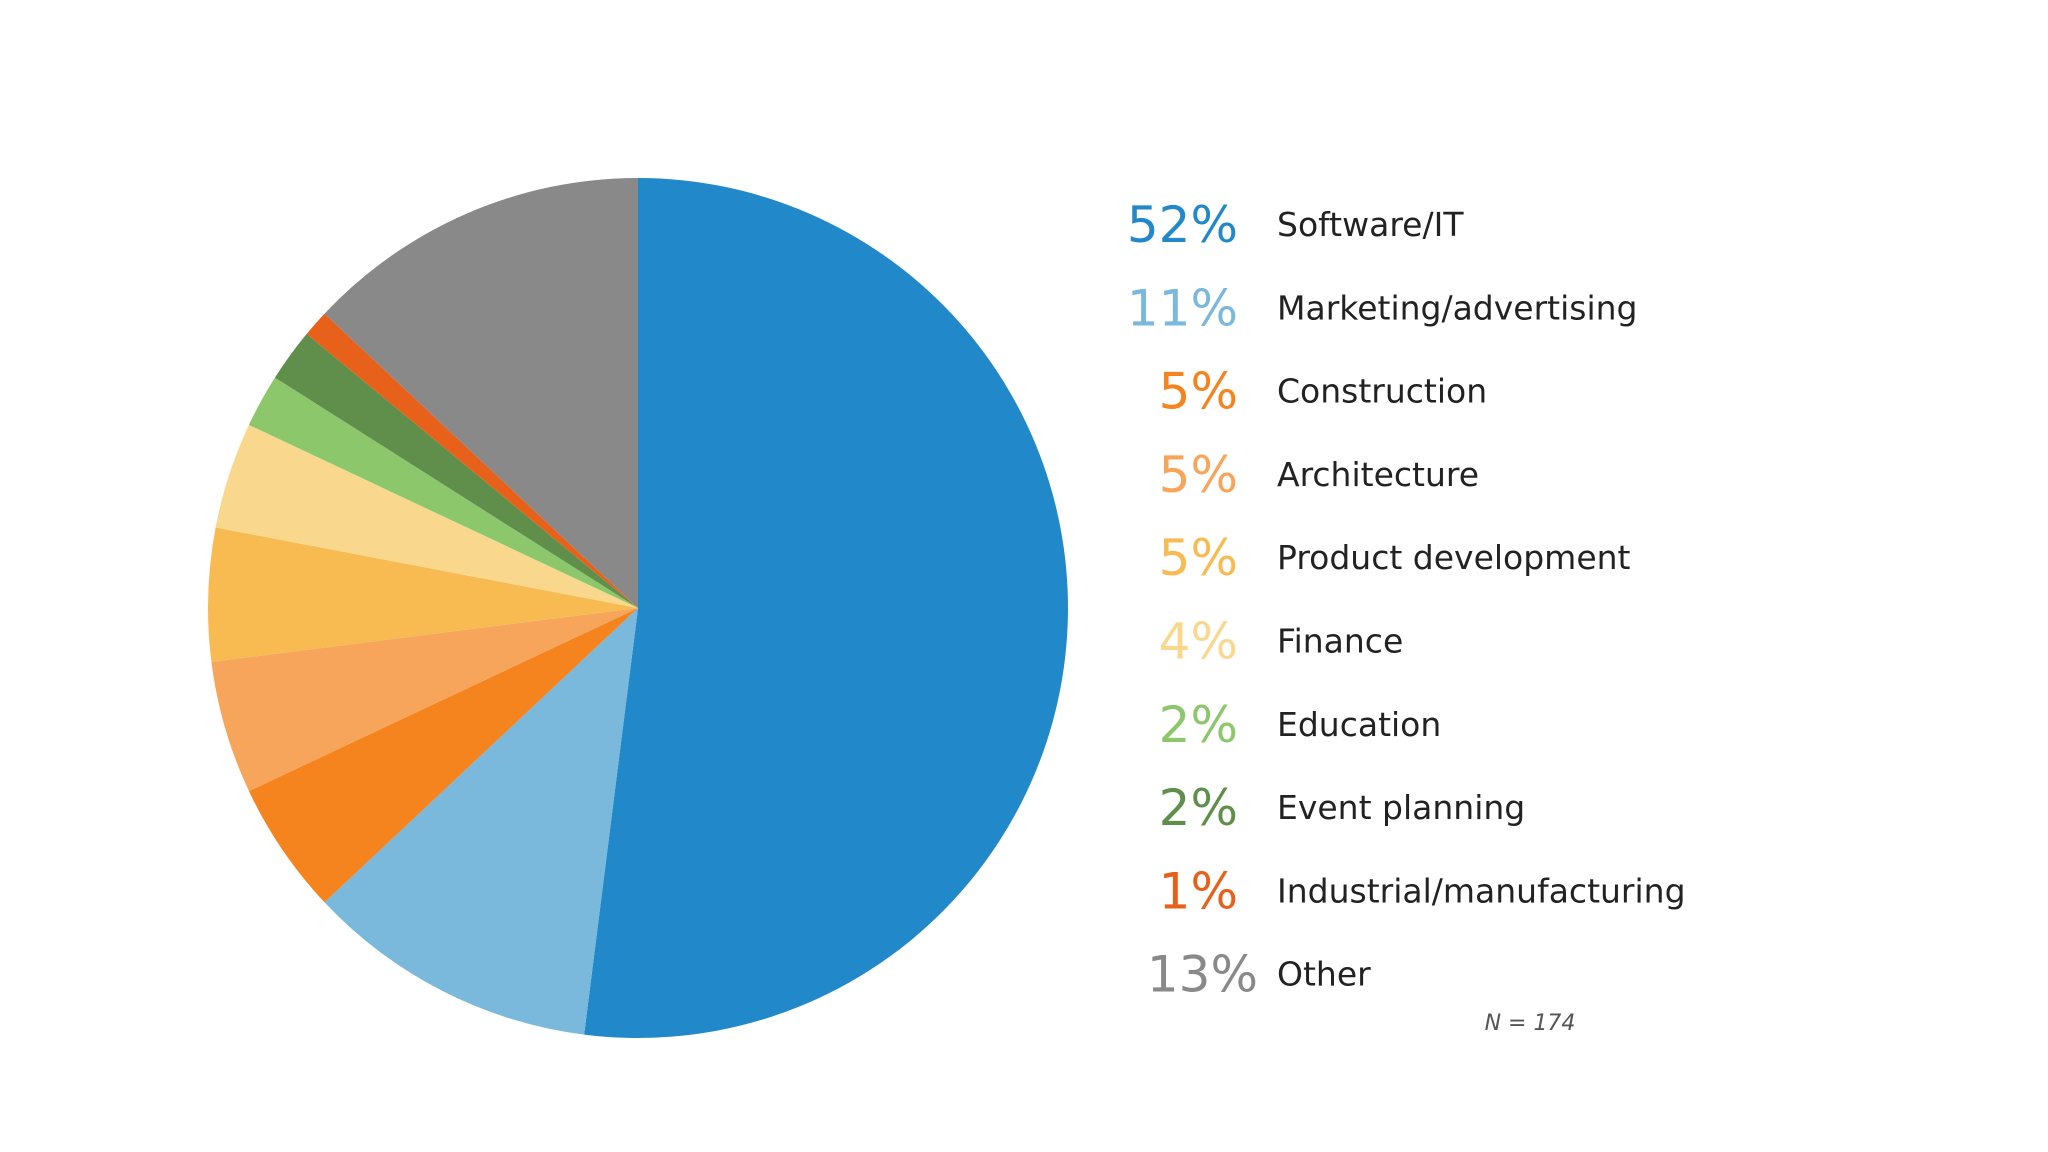  Describe the element at coordinates (1382, 391) in the screenshot. I see `legend-label: Construction` at that location.